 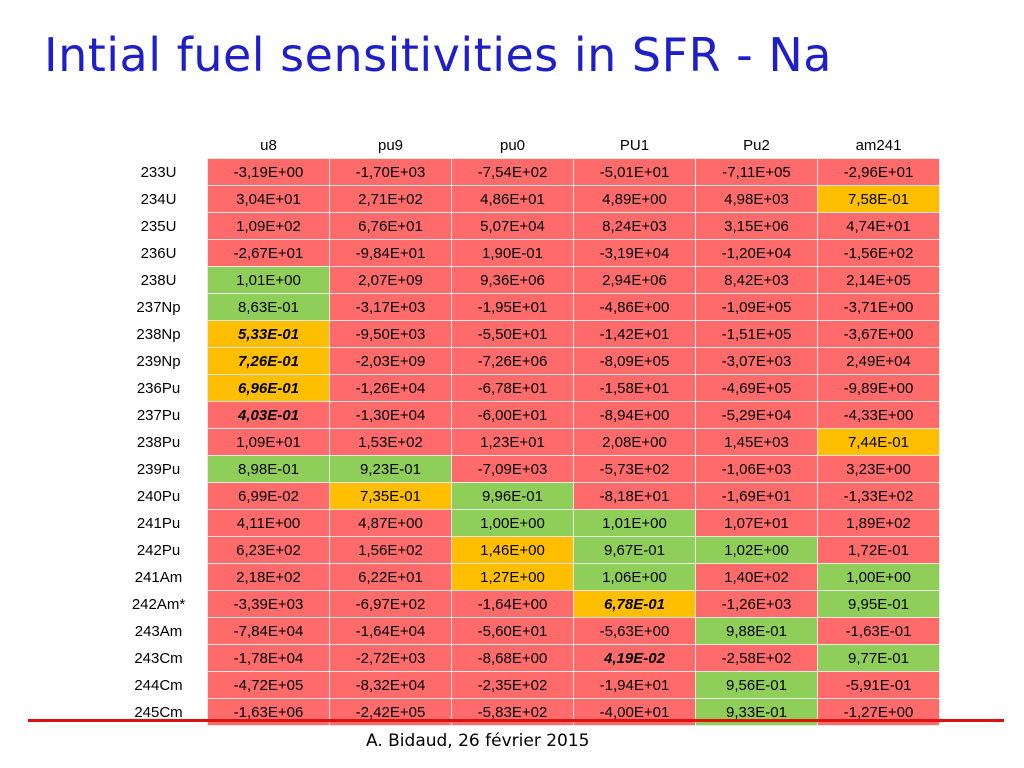 What do you see at coordinates (390, 658) in the screenshot?
I see `table-cell: -2,72E+03` at bounding box center [390, 658].